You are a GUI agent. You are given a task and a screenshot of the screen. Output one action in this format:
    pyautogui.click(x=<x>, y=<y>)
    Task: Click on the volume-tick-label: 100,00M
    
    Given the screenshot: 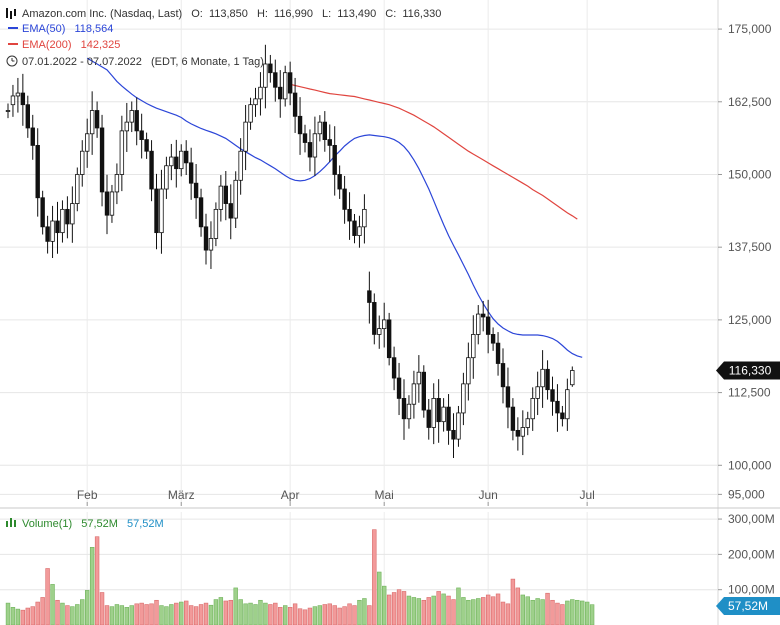 What is the action you would take?
    pyautogui.click(x=751, y=590)
    